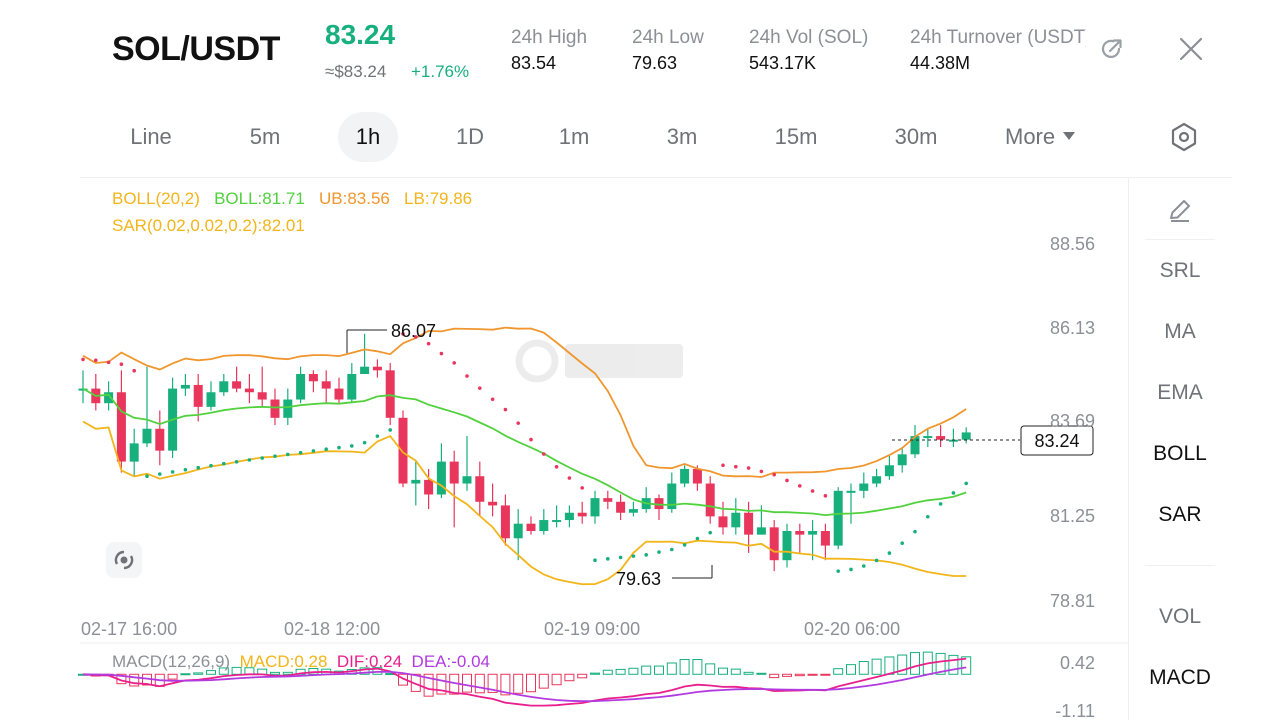  What do you see at coordinates (124, 560) in the screenshot?
I see `screenshot-icon` at bounding box center [124, 560].